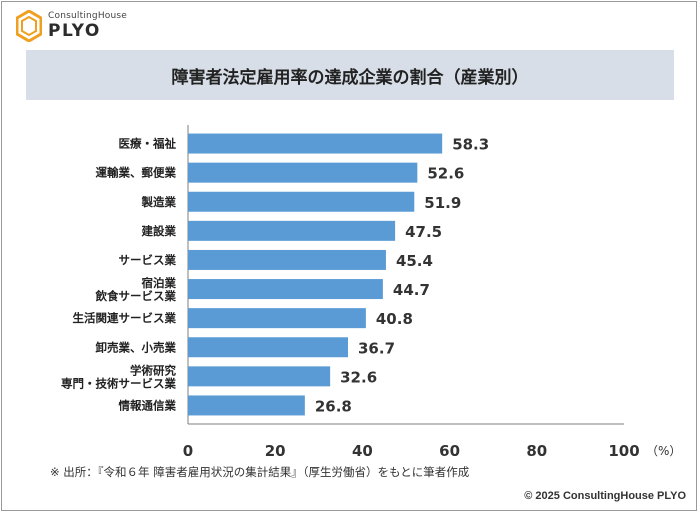 The height and width of the screenshot is (514, 700). Describe the element at coordinates (414, 261) in the screenshot. I see `data-label-5: 45.4` at that location.